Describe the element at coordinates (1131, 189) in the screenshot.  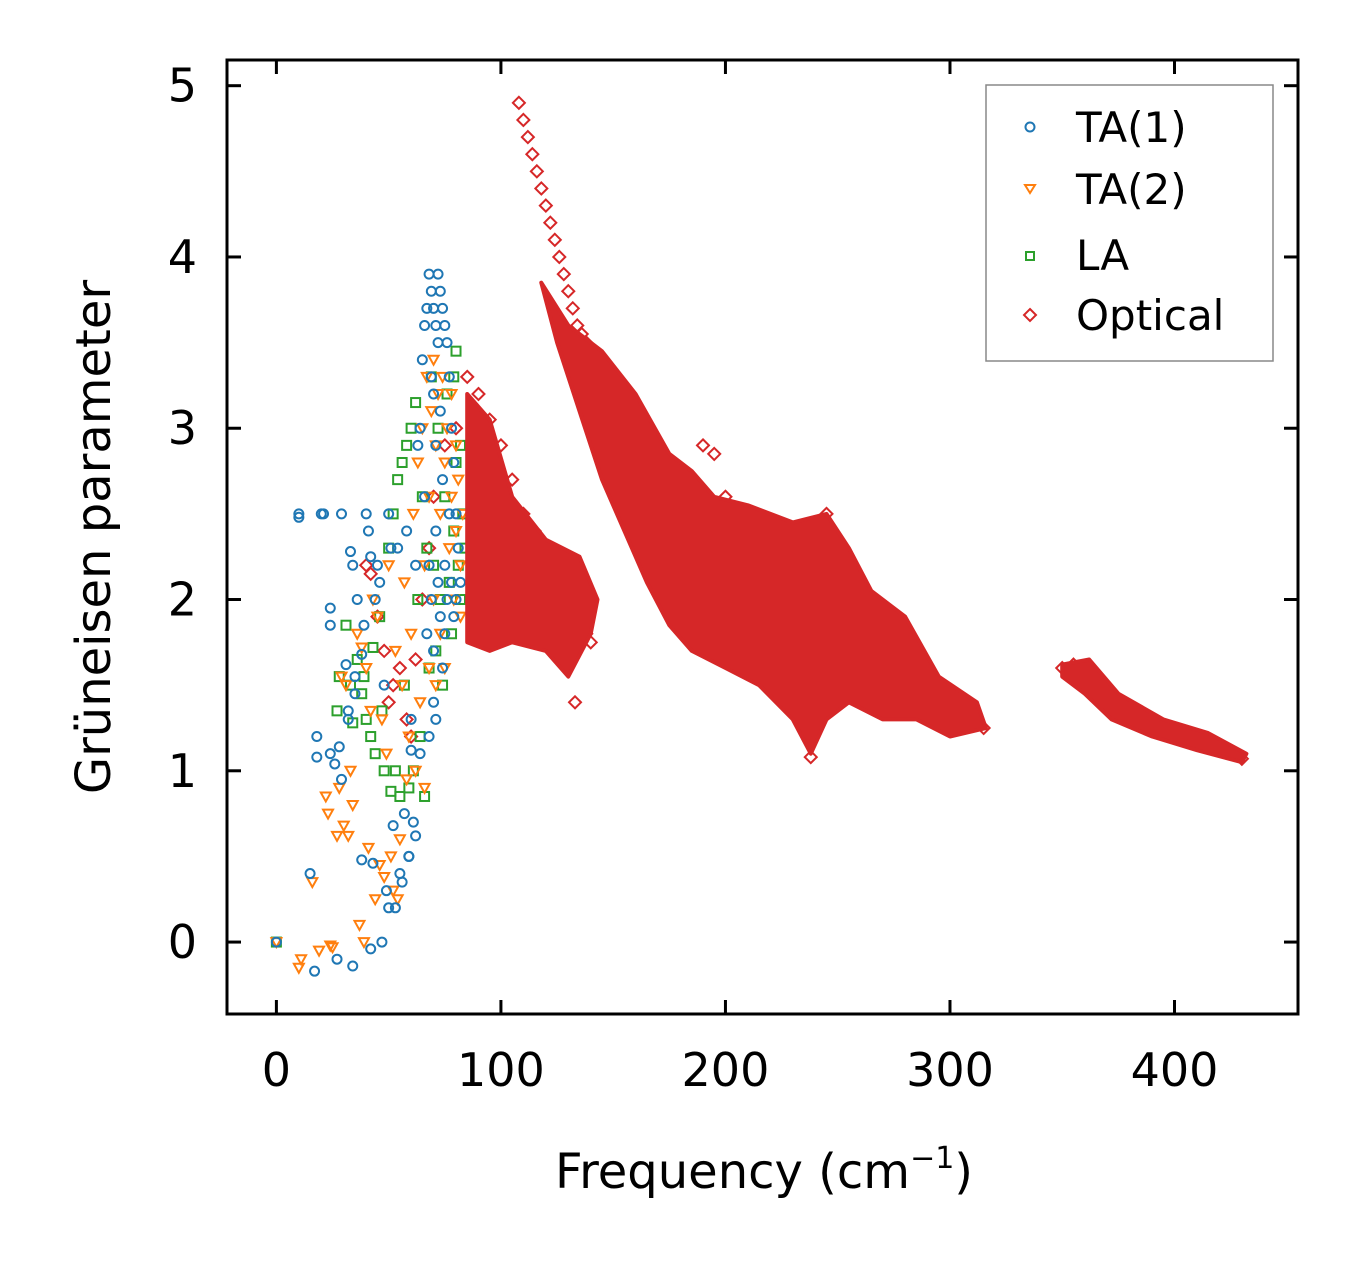
I see `legend-label-ta2: TA(2)` at that location.